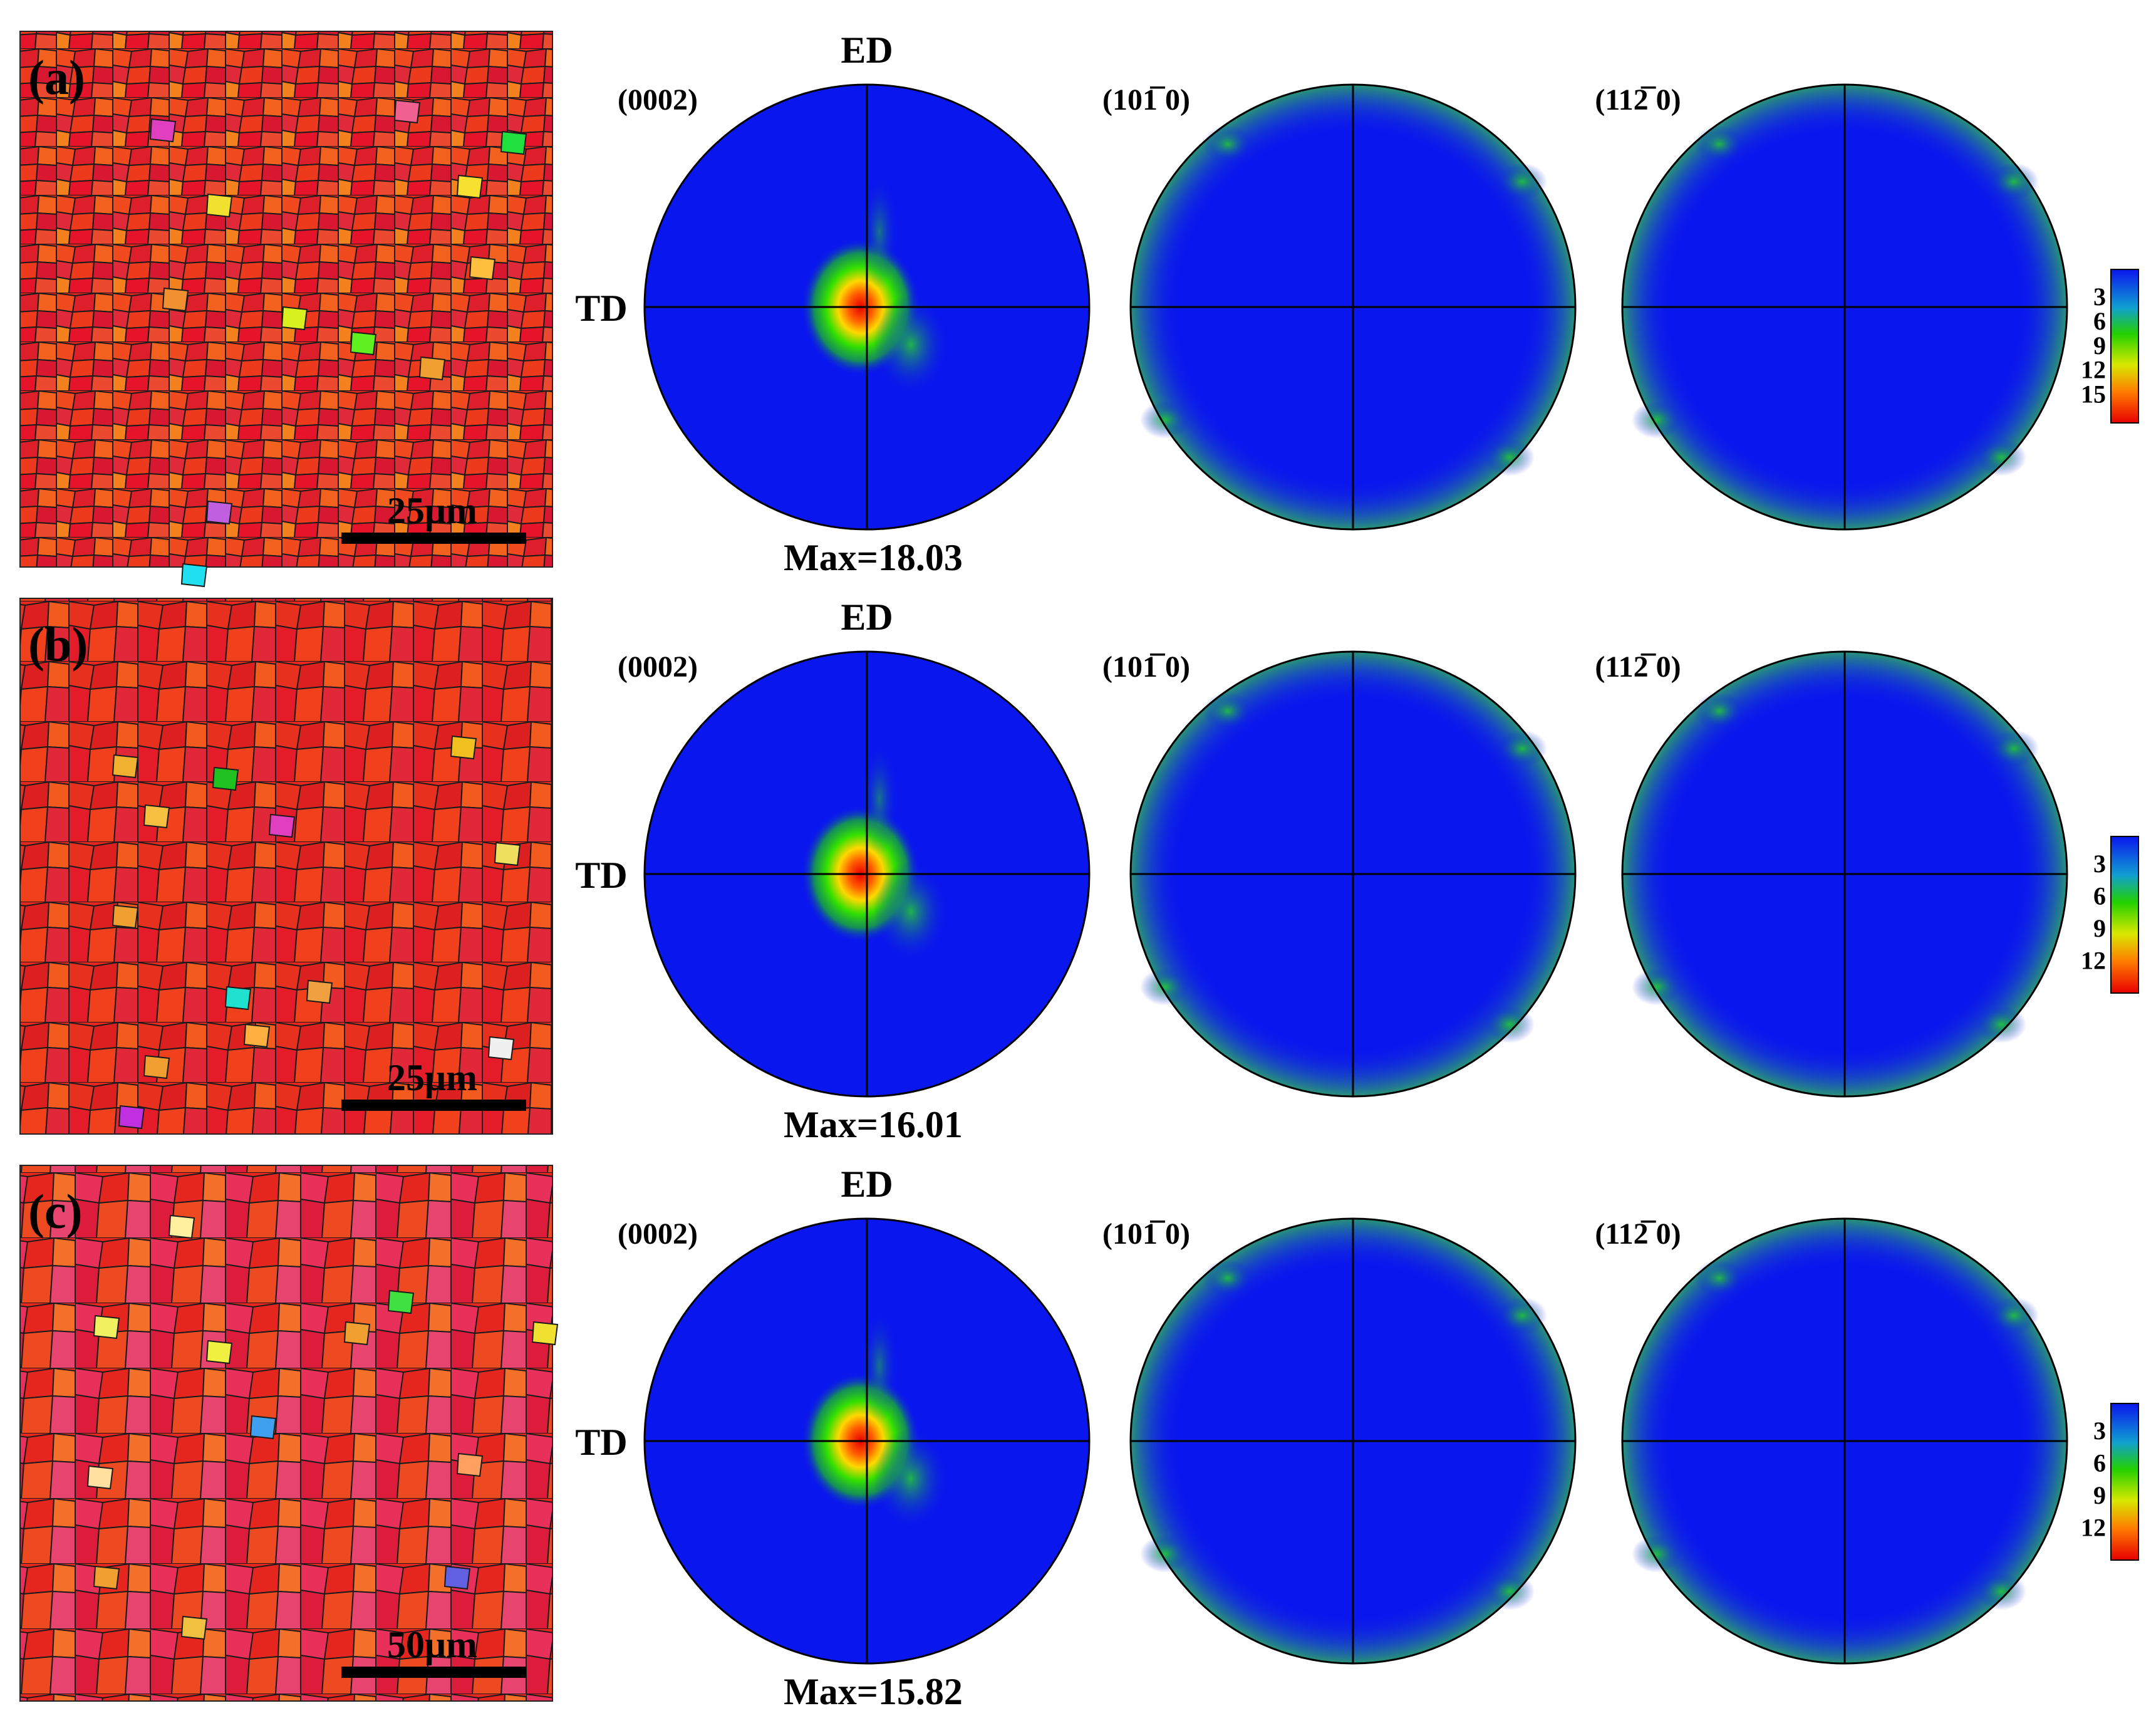 The width and height of the screenshot is (2156, 1728). Describe the element at coordinates (873, 1691) in the screenshot. I see `max-intensity-label: Max=15.82` at that location.